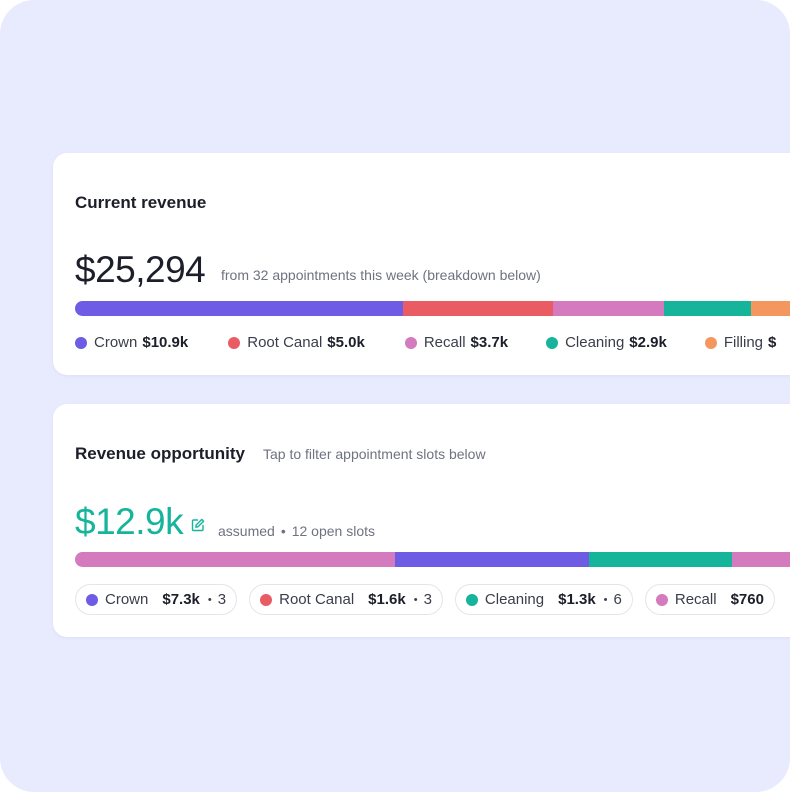 This screenshot has height=792, width=790. Describe the element at coordinates (127, 599) in the screenshot. I see `filter-label: Crown` at that location.